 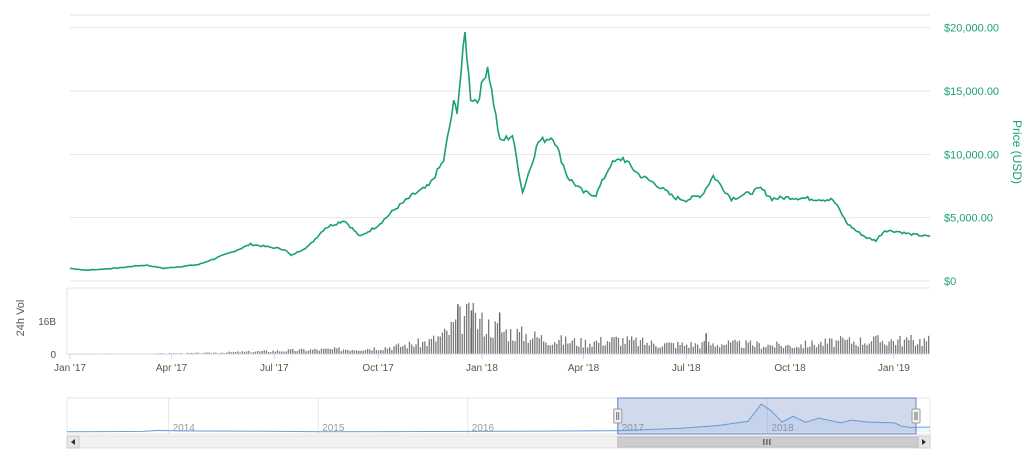 What do you see at coordinates (498, 442) in the screenshot?
I see `scrollbar` at bounding box center [498, 442].